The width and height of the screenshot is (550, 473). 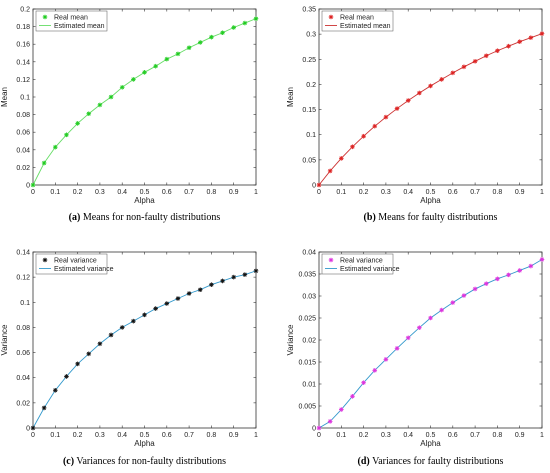 What do you see at coordinates (71, 18) in the screenshot?
I see `legend-label-real: Real mean` at bounding box center [71, 18].